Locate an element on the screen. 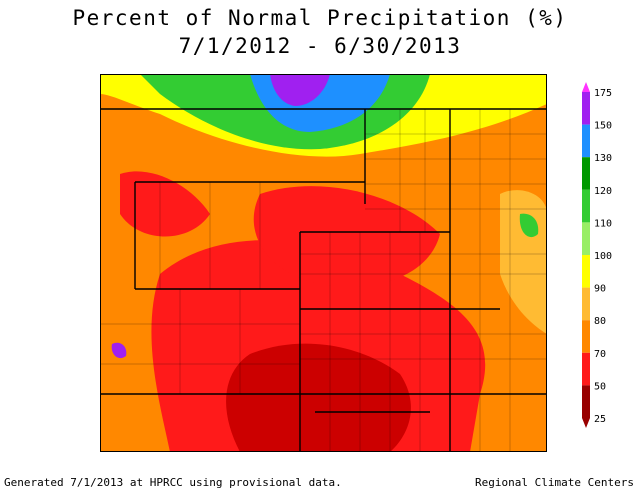 Image resolution: width=640 pixels, height=494 pixels. legend-label: 70 is located at coordinates (600, 354).